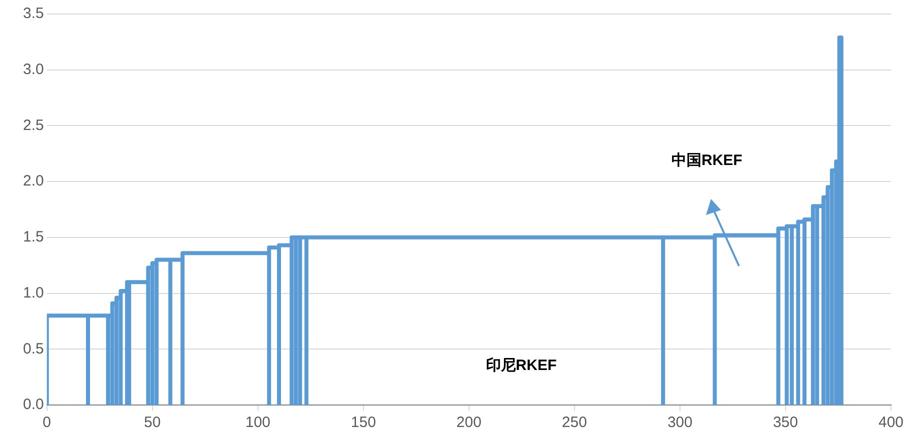  What do you see at coordinates (469, 423) in the screenshot?
I see `x-tick-label: 200` at bounding box center [469, 423].